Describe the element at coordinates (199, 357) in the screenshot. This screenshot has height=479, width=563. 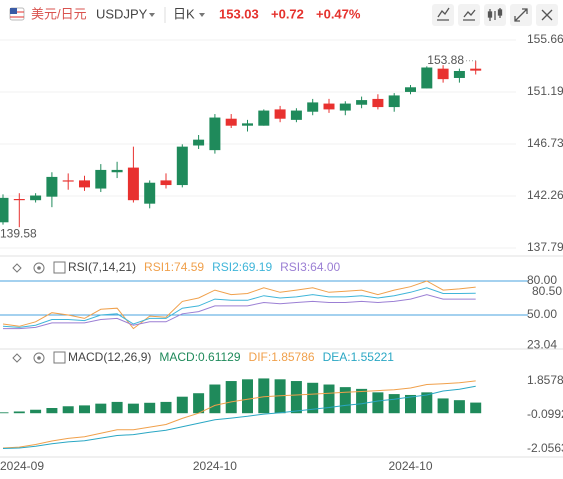
I see `legend-entry: MACD:0.61129` at that location.